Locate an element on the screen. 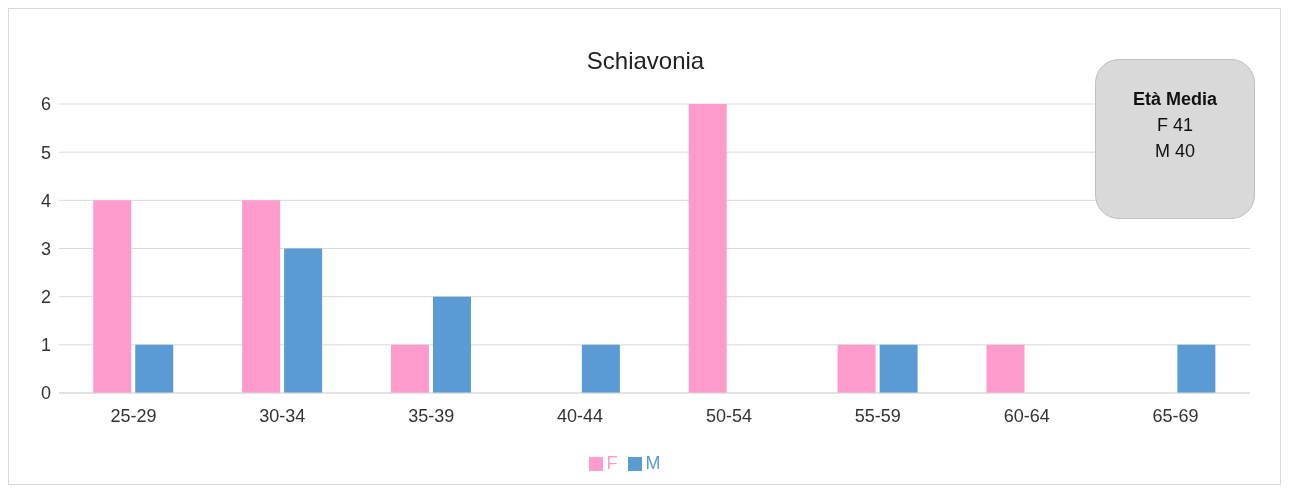 The height and width of the screenshot is (493, 1289). note-box: Età Media F 41 M 40 is located at coordinates (1175, 139).